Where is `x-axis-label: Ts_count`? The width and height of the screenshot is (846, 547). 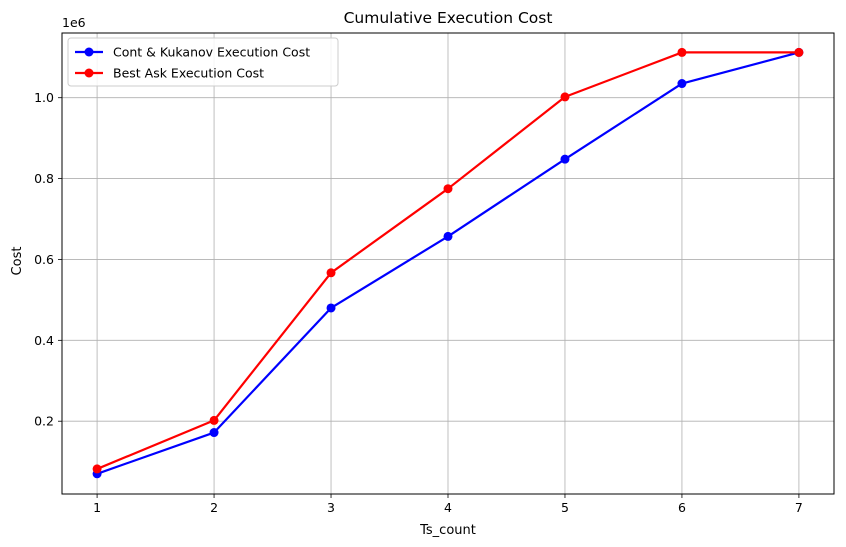 x-axis-label: Ts_count is located at coordinates (447, 530).